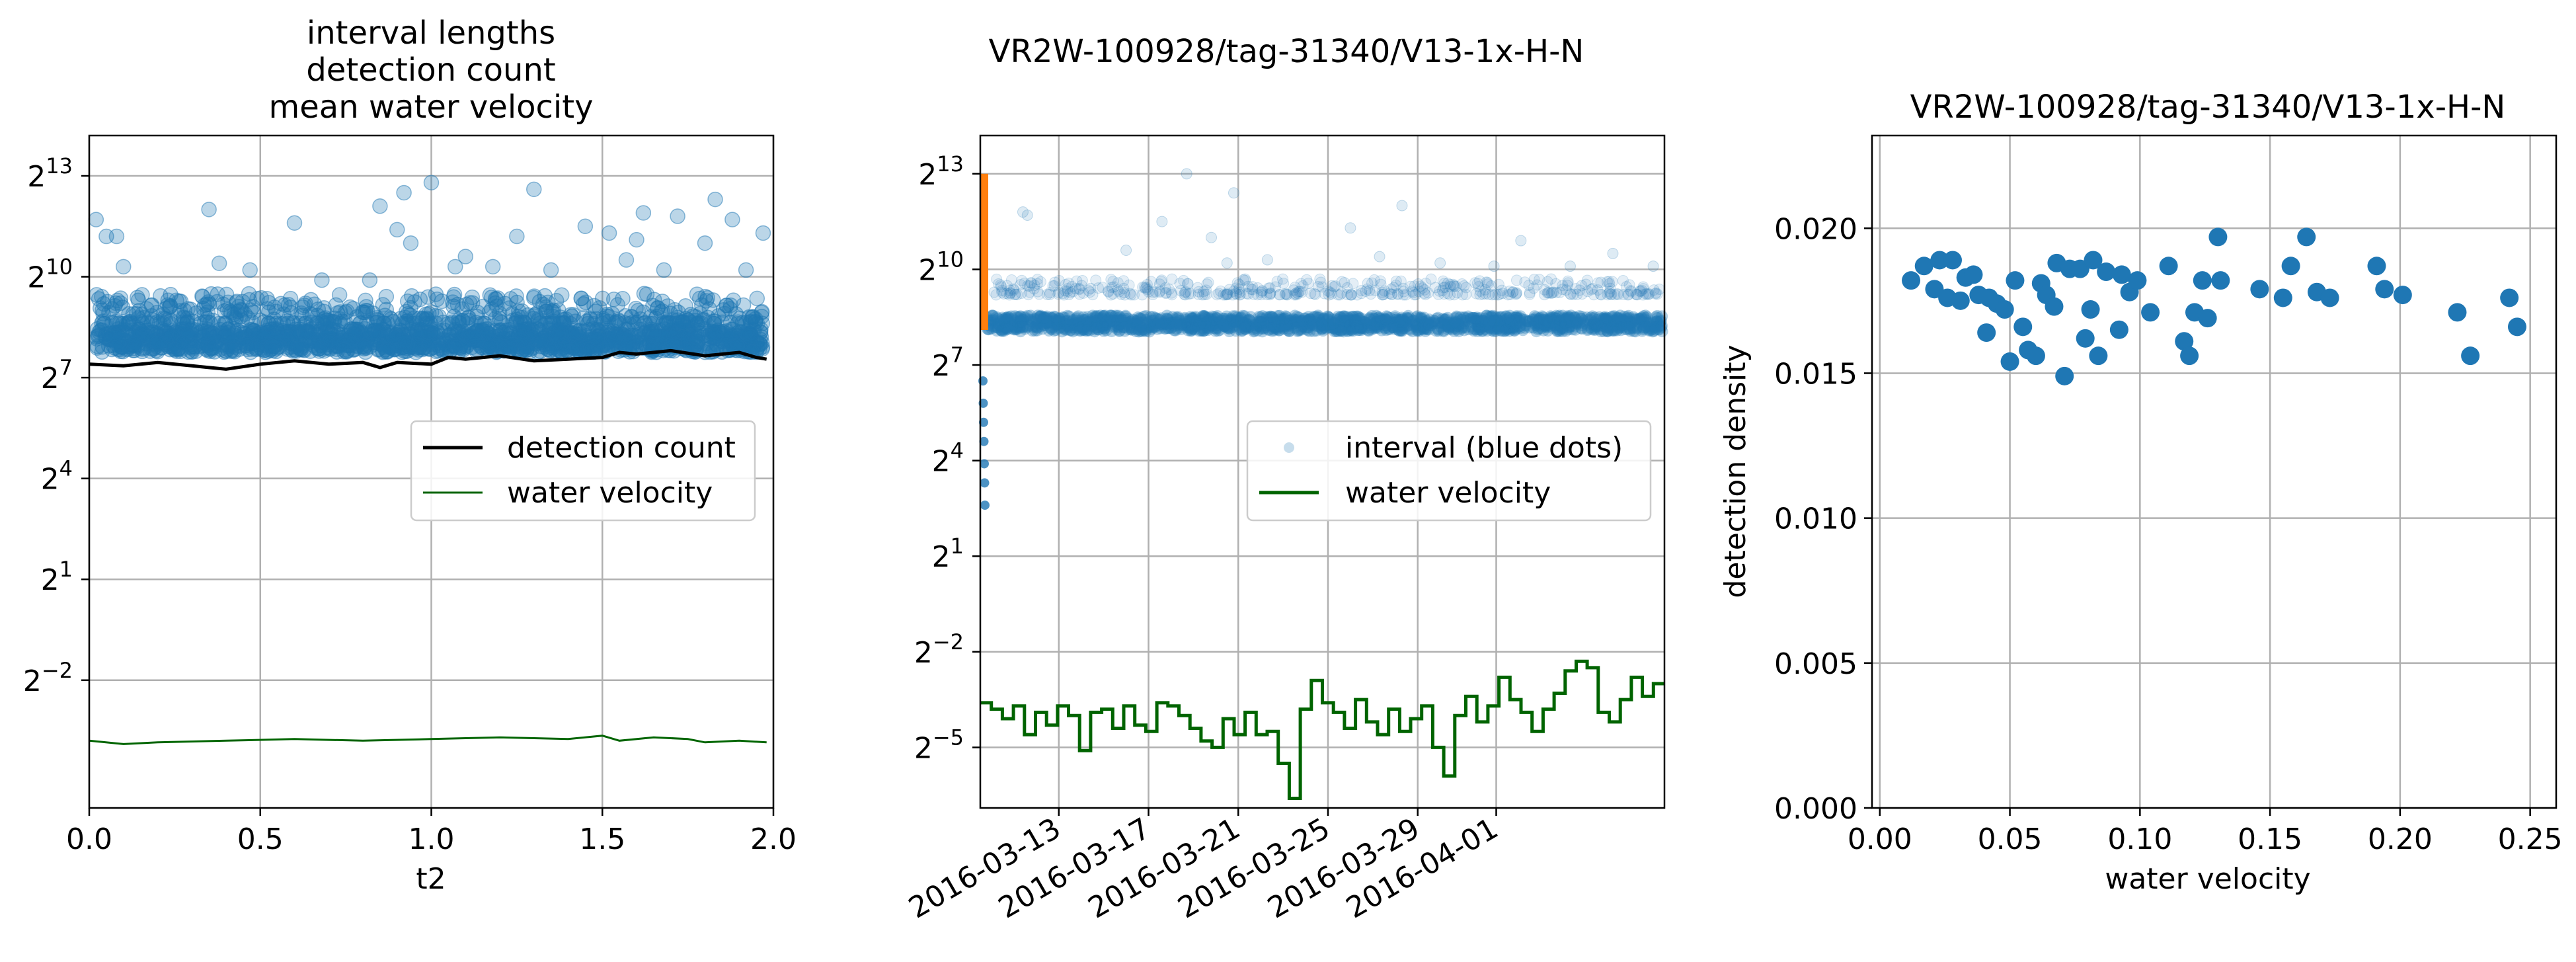 The width and height of the screenshot is (2576, 962). What do you see at coordinates (984, 252) in the screenshot?
I see `panel2-orange-bar` at bounding box center [984, 252].